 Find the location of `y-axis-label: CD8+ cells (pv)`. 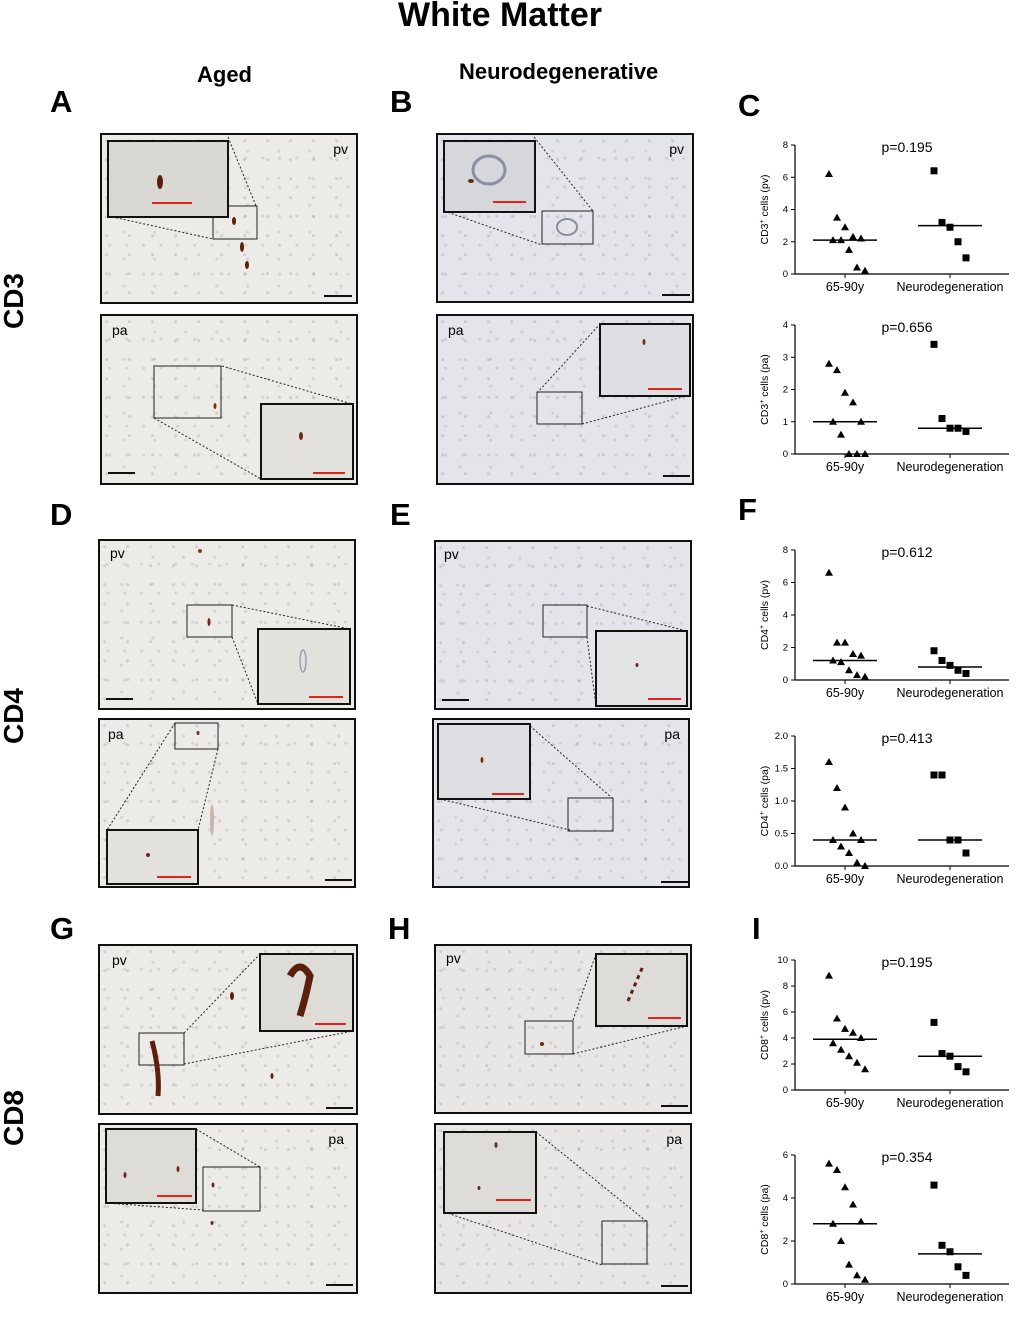

y-axis-label: CD8+ cells (pv) is located at coordinates (765, 1025).